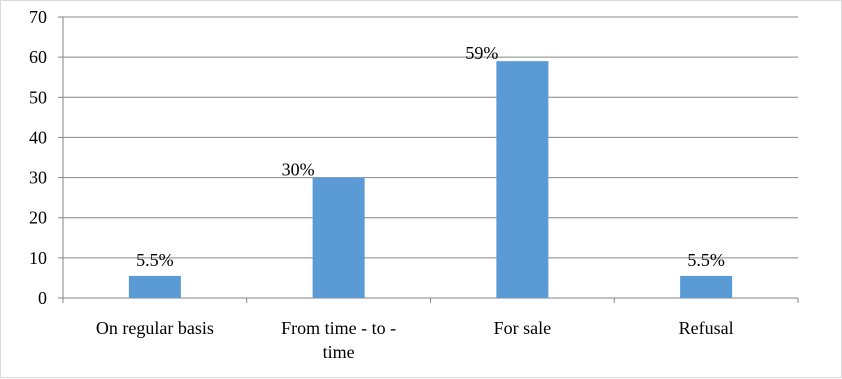  Describe the element at coordinates (38, 57) in the screenshot. I see `y-tick-label: 60` at that location.